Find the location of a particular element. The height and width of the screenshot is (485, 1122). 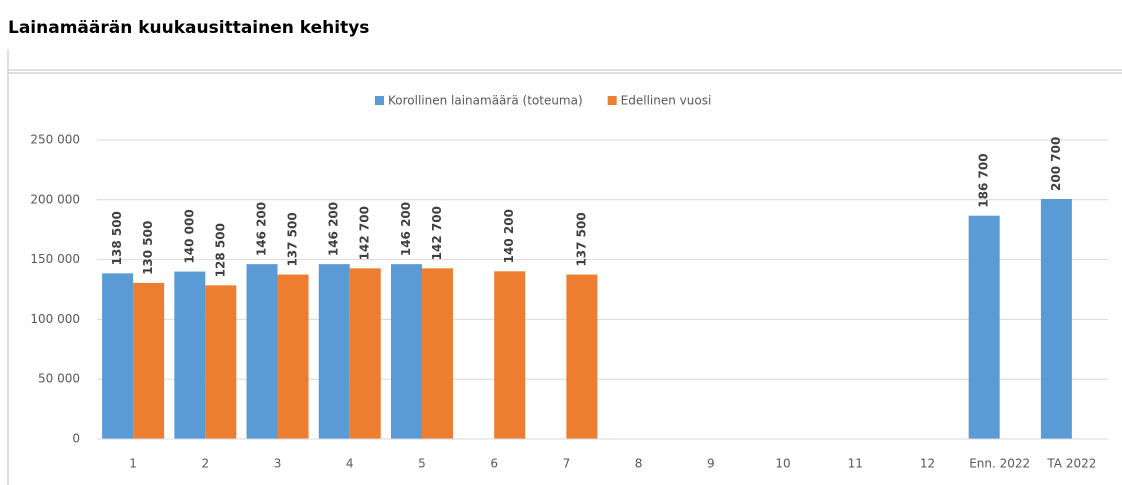

value-label: 138 500 is located at coordinates (117, 238).